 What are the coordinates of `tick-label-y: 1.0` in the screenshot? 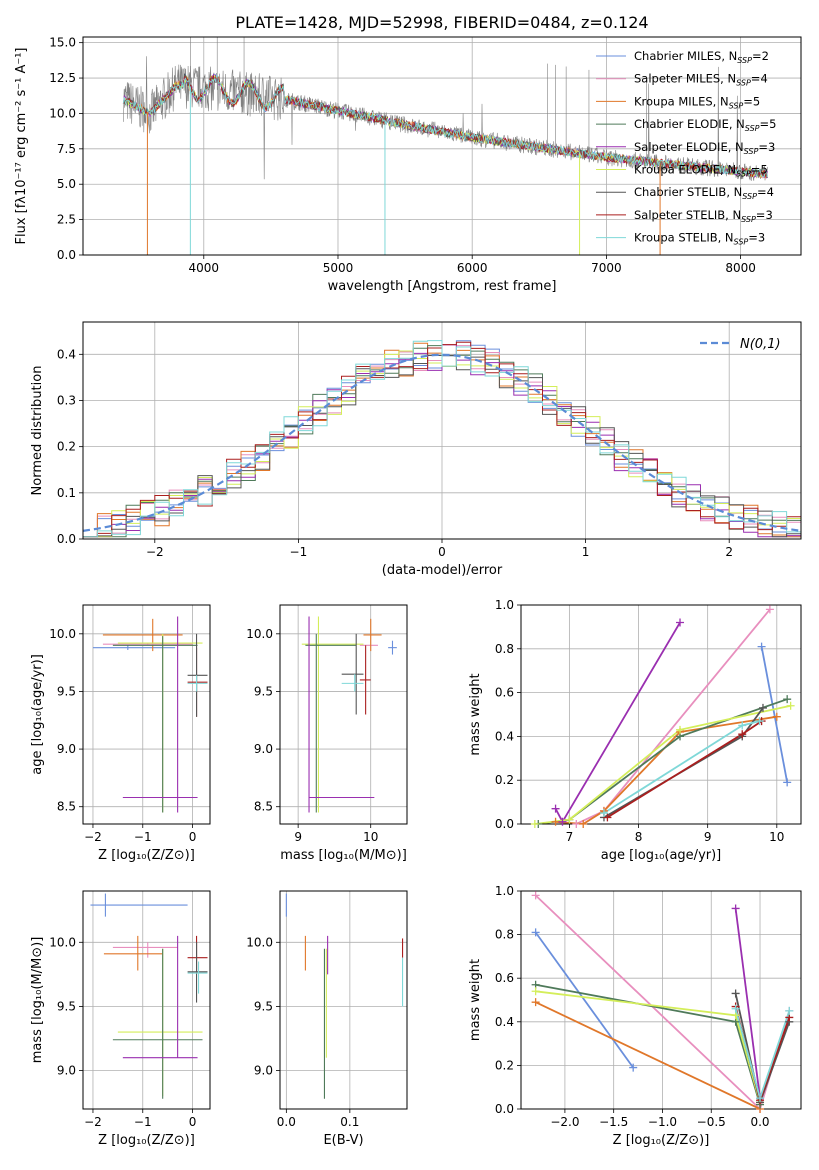 It's located at (504, 605).